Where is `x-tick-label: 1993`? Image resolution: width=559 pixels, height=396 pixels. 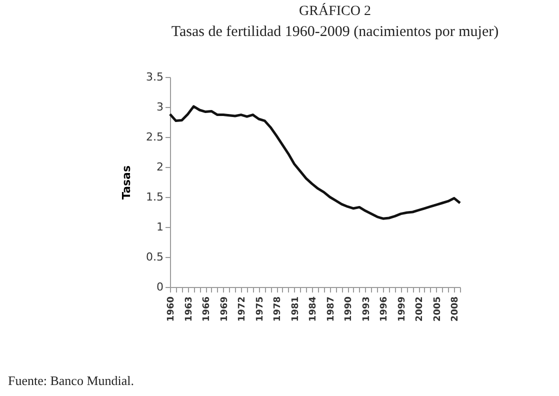
x-tick-label: 1993 is located at coordinates (367, 309).